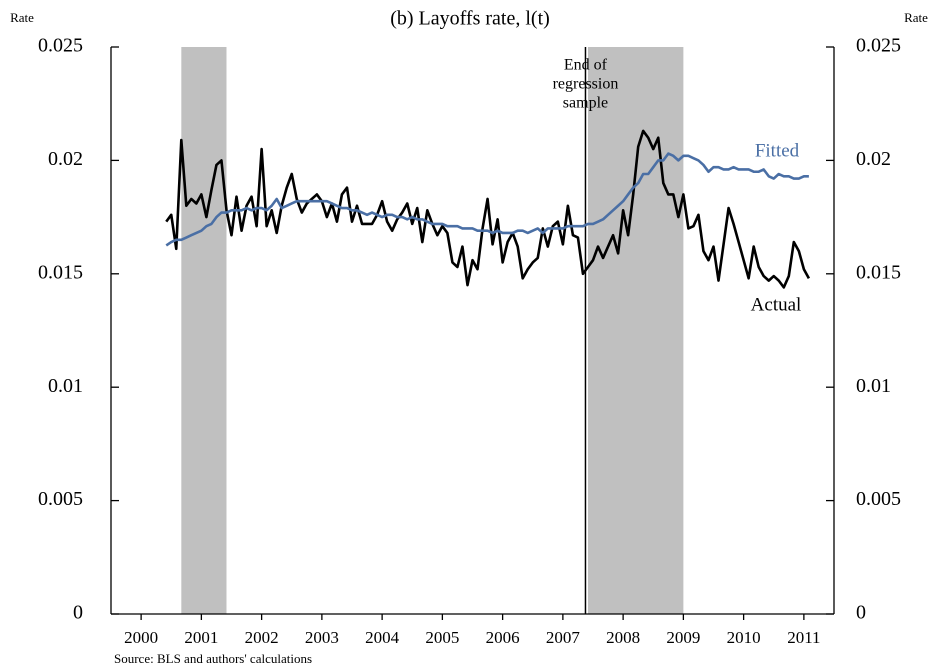 Image resolution: width=939 pixels, height=669 pixels. I want to click on x-tick-label: 2009, so click(683, 637).